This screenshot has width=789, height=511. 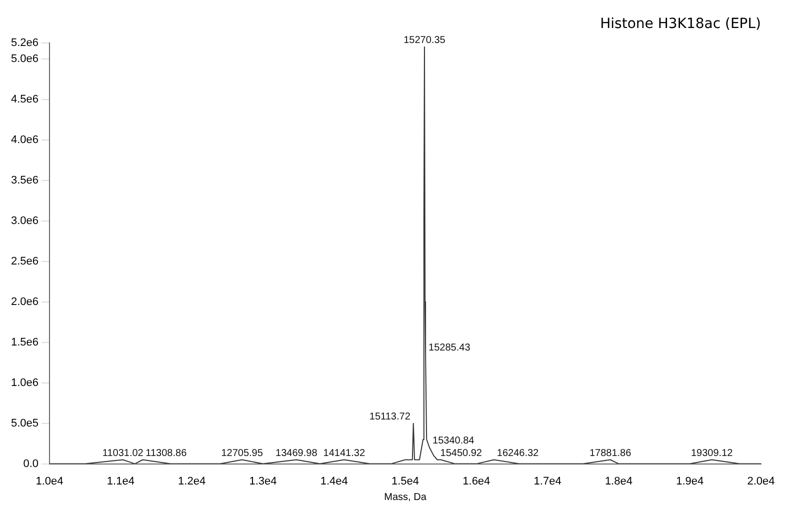 What do you see at coordinates (406, 481) in the screenshot?
I see `x-tick-label: 1.5e4` at bounding box center [406, 481].